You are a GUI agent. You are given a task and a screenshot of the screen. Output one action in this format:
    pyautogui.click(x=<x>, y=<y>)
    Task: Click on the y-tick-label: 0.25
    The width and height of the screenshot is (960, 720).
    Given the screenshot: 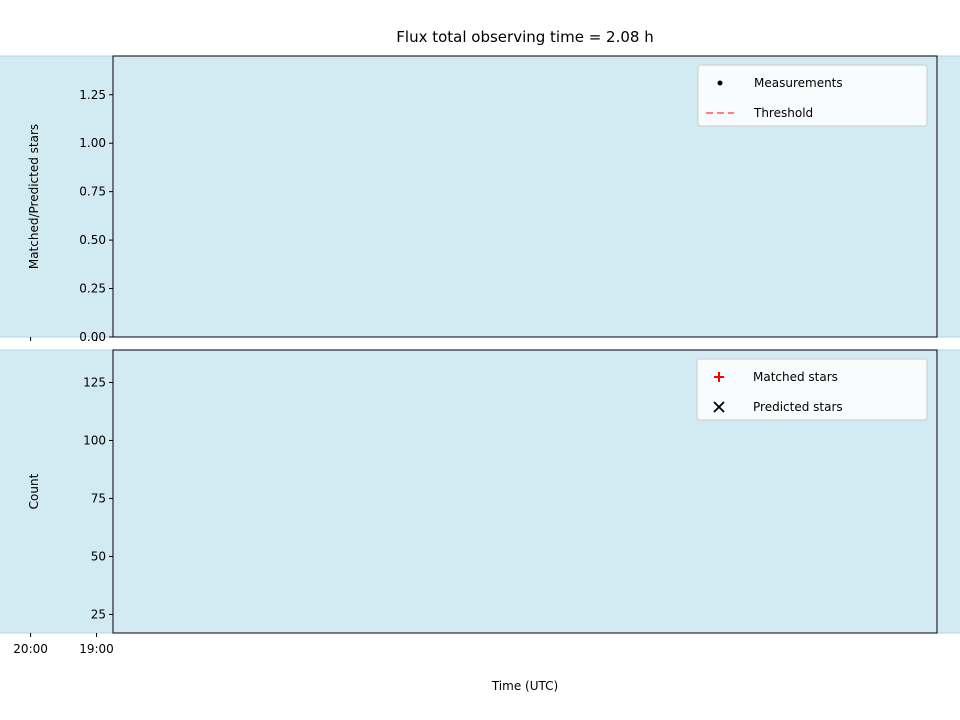 What is the action you would take?
    pyautogui.click(x=92, y=289)
    